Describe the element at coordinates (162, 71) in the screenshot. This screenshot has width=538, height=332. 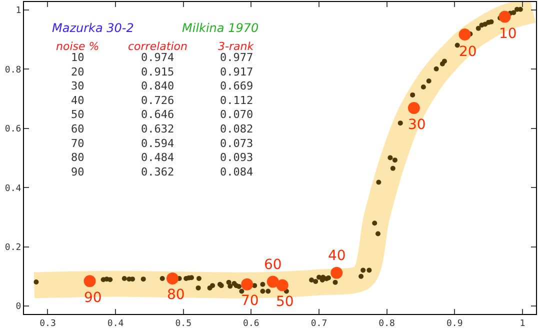
I see `text: 20 0.915 0.917` at that location.